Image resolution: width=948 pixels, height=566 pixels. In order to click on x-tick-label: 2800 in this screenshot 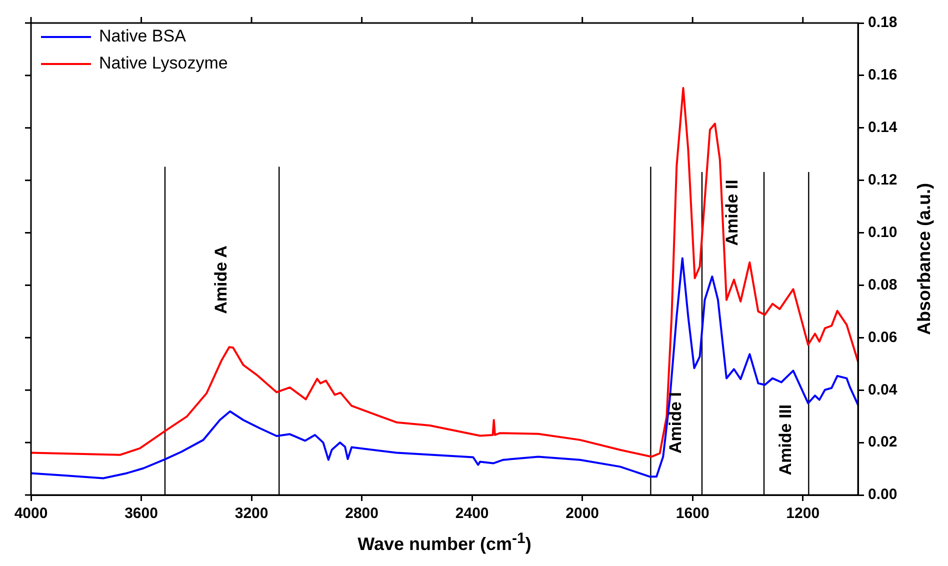, I will do `click(361, 513)`.